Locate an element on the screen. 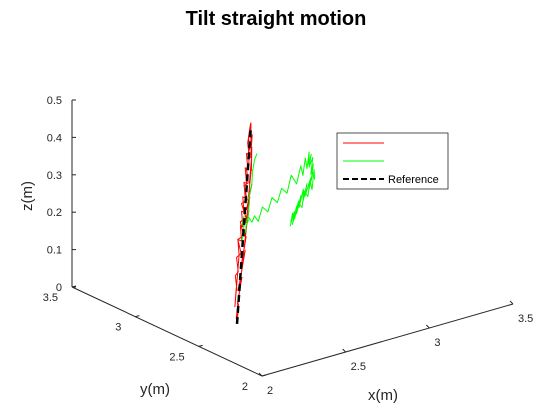  x-axis-label: x(m) is located at coordinates (383, 395).